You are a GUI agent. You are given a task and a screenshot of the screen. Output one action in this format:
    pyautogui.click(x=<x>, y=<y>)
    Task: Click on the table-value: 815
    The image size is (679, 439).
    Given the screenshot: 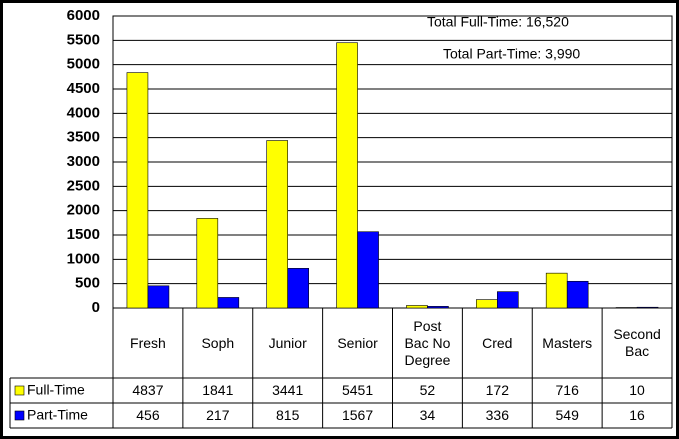 What is the action you would take?
    pyautogui.click(x=288, y=415)
    